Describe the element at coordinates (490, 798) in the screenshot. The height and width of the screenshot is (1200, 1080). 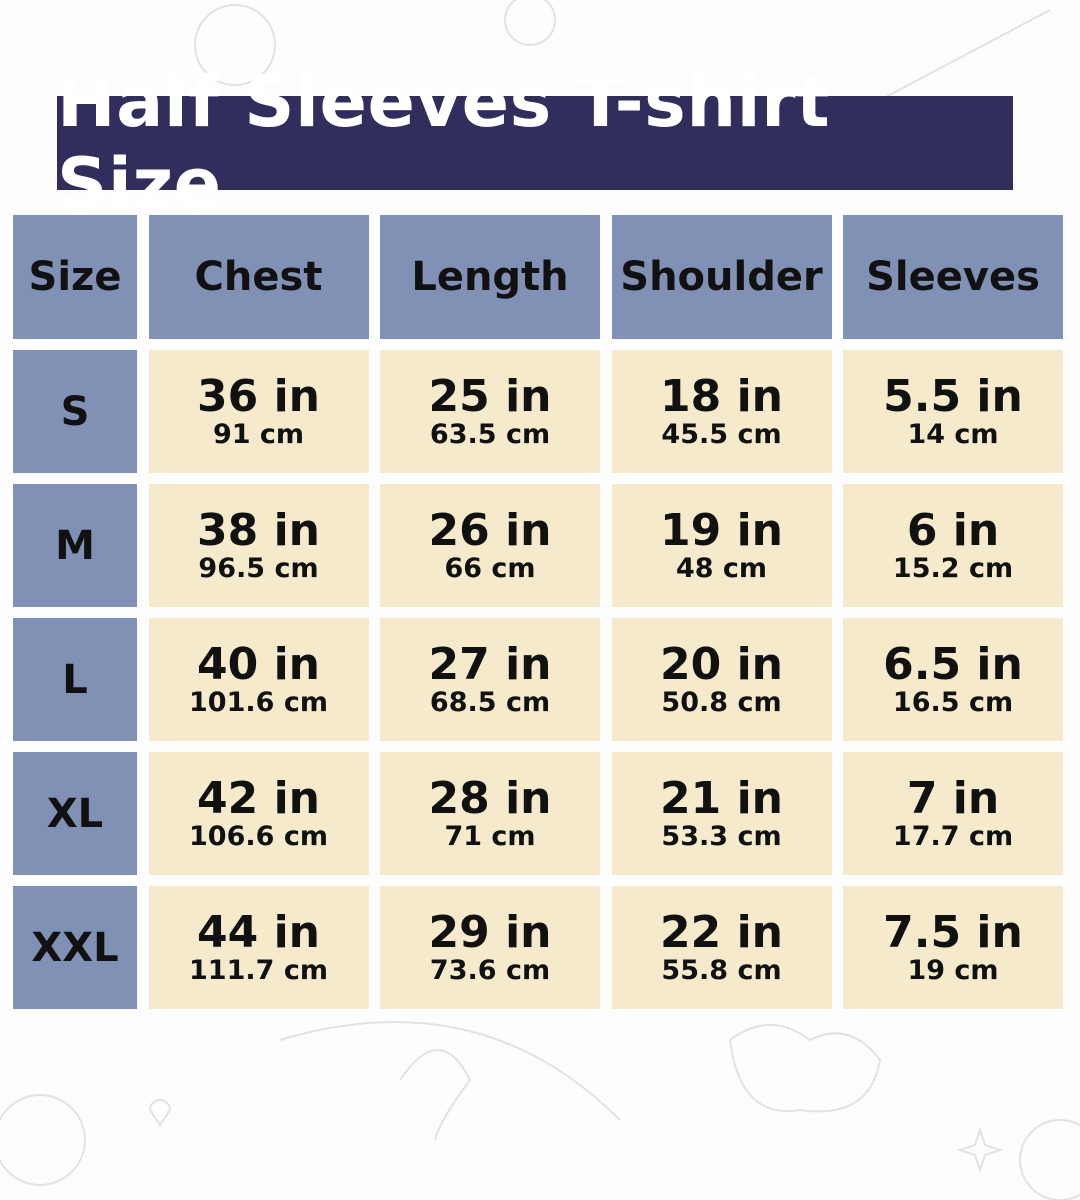
I see `inches-value: 28 in` at that location.